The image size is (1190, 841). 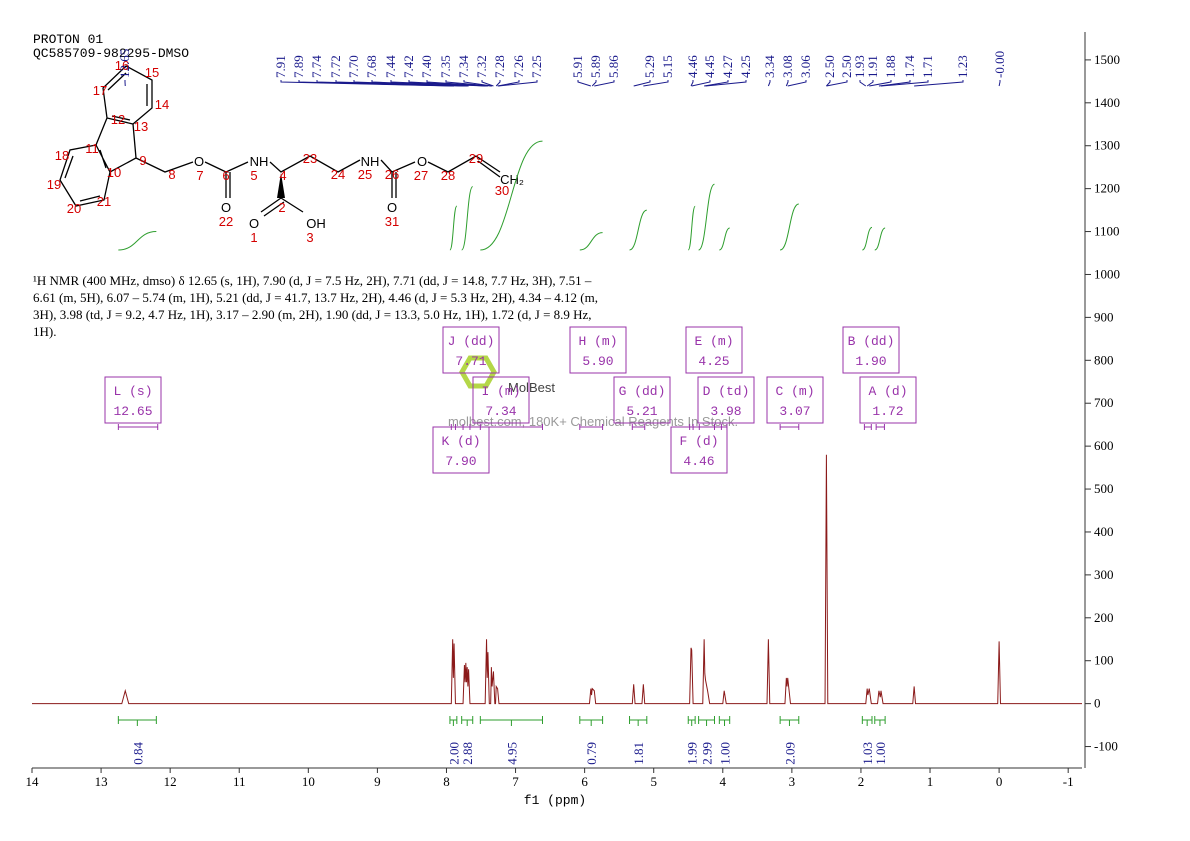 I want to click on x-tick-label: 7, so click(x=515, y=781).